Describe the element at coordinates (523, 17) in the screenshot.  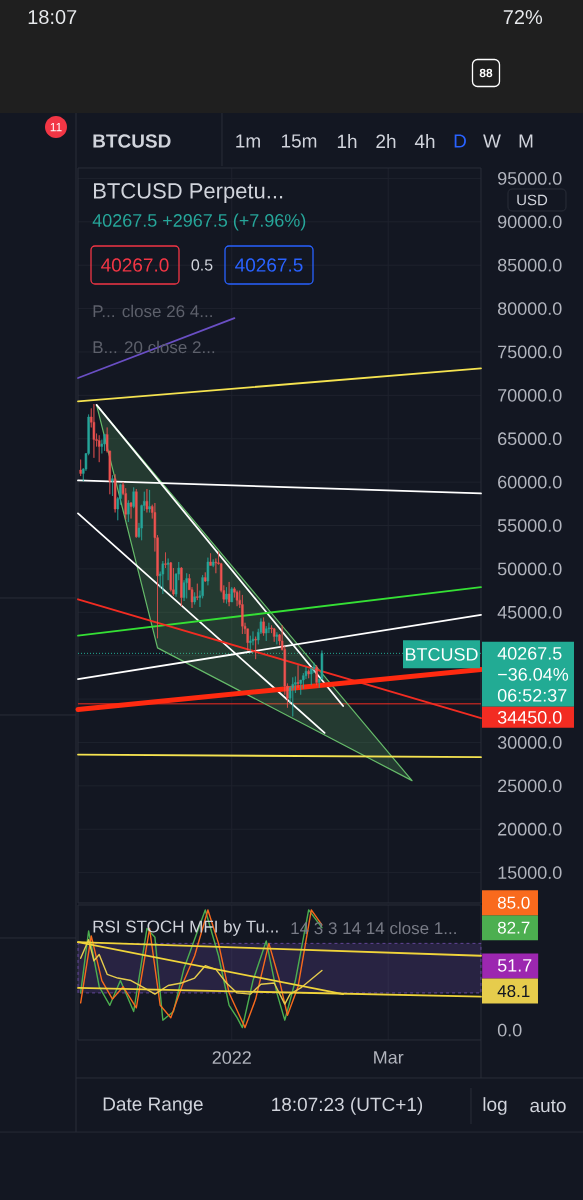
I see `text: 72%` at that location.